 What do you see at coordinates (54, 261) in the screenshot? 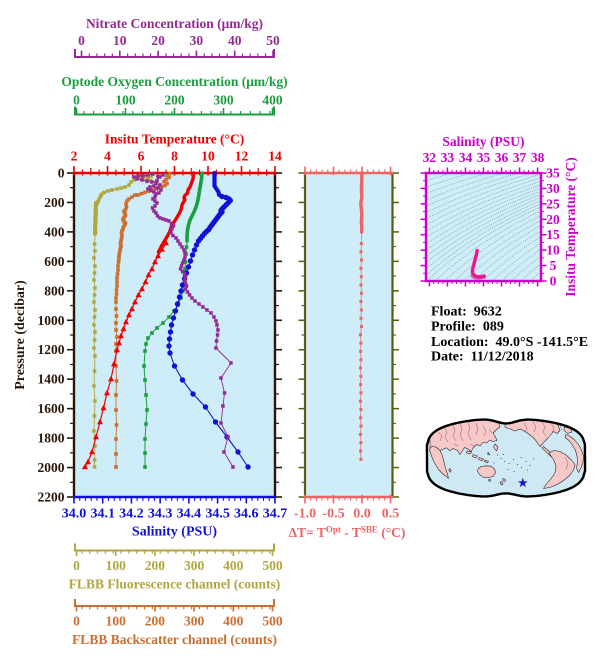
I see `svg-text: 600` at bounding box center [54, 261].